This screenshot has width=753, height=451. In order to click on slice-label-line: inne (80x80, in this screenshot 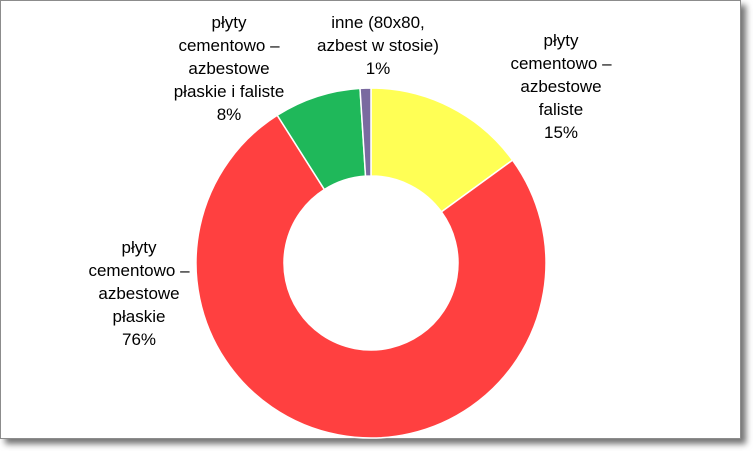, I will do `click(378, 22)`.